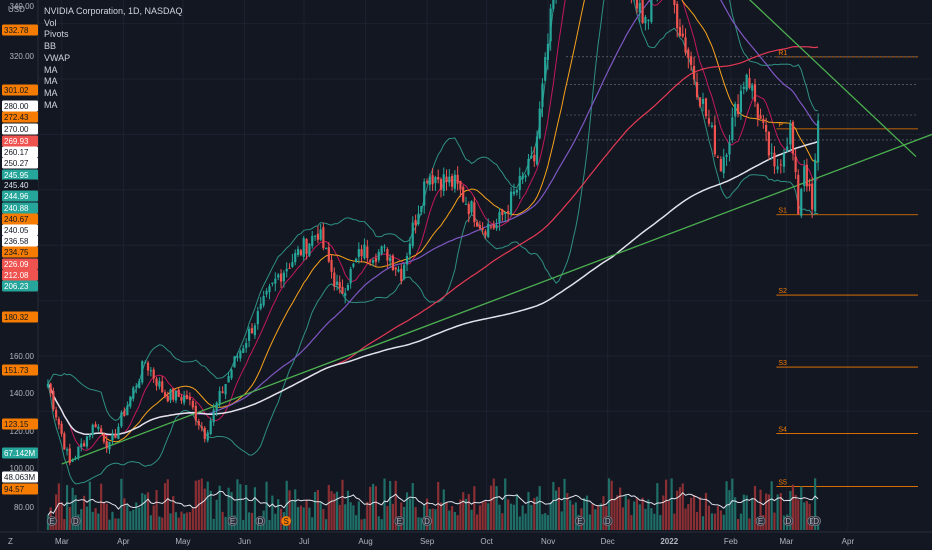 This screenshot has width=932, height=550. What do you see at coordinates (113, 11) in the screenshot?
I see `symbol-title: NVIDIA Corporation, 1D, NASDAQ` at bounding box center [113, 11].